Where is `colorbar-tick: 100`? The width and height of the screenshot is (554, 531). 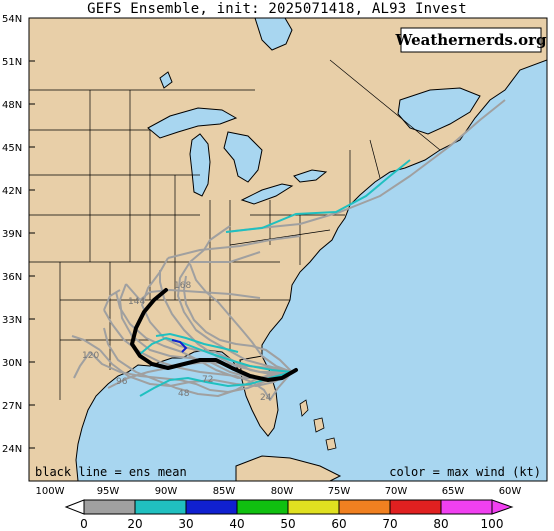
colorbar-tick: 100 is located at coordinates (492, 524).